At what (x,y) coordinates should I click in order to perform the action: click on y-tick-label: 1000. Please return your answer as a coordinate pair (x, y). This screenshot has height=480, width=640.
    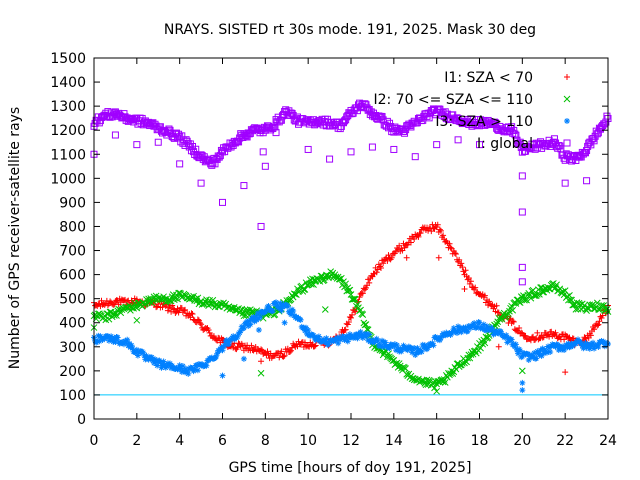
    Looking at the image, I should click on (68, 179).